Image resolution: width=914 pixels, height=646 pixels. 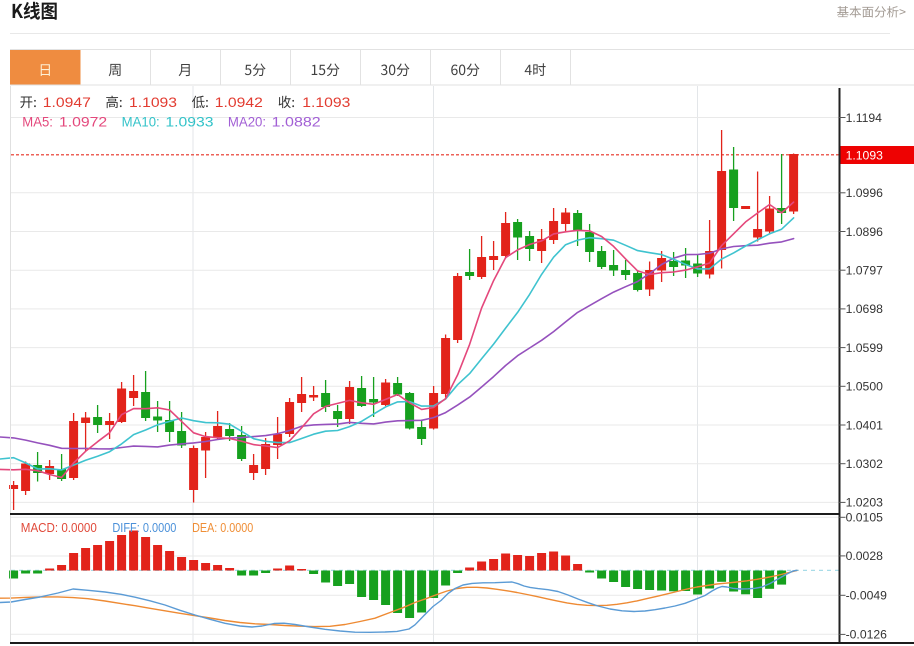 What do you see at coordinates (67, 102) in the screenshot?
I see `svg-text: 1.0947` at bounding box center [67, 102].